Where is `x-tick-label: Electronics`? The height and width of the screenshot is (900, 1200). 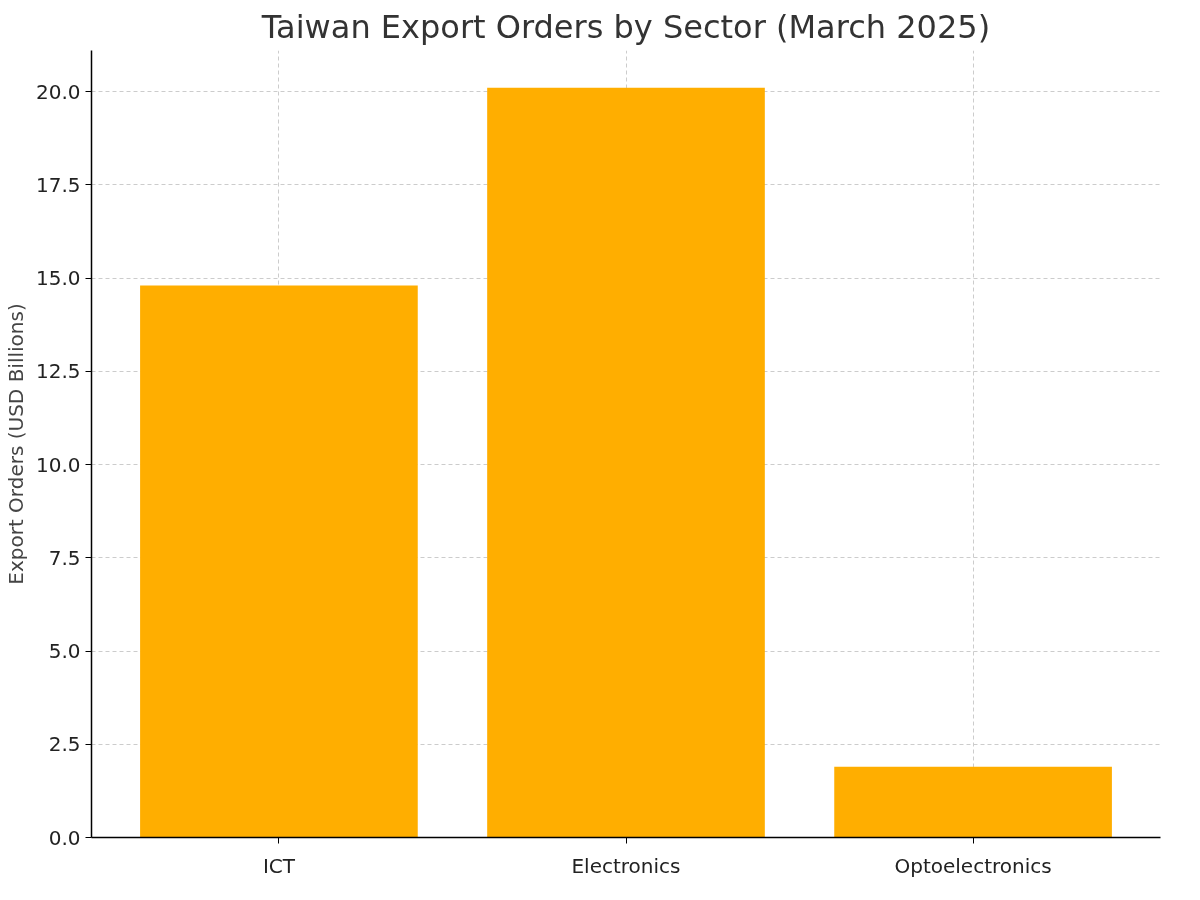
x-tick-label: Electronics is located at coordinates (626, 865).